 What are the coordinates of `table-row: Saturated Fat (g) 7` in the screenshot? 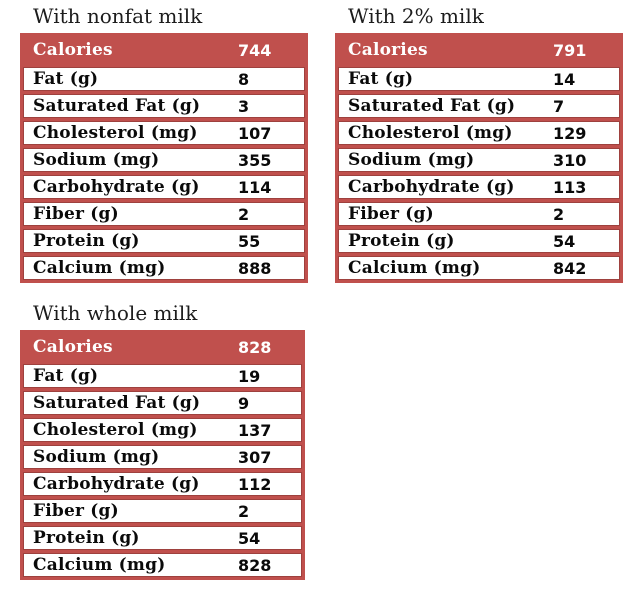 It's located at (479, 106).